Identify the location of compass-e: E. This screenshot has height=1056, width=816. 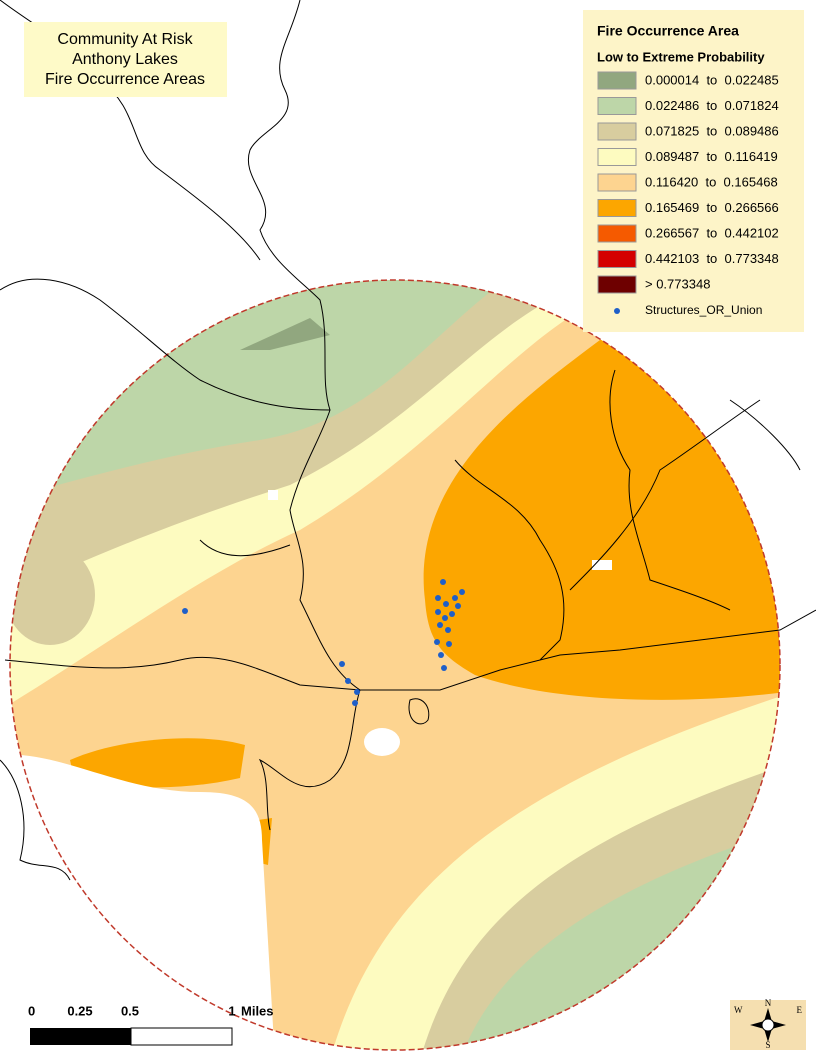
(800, 1010).